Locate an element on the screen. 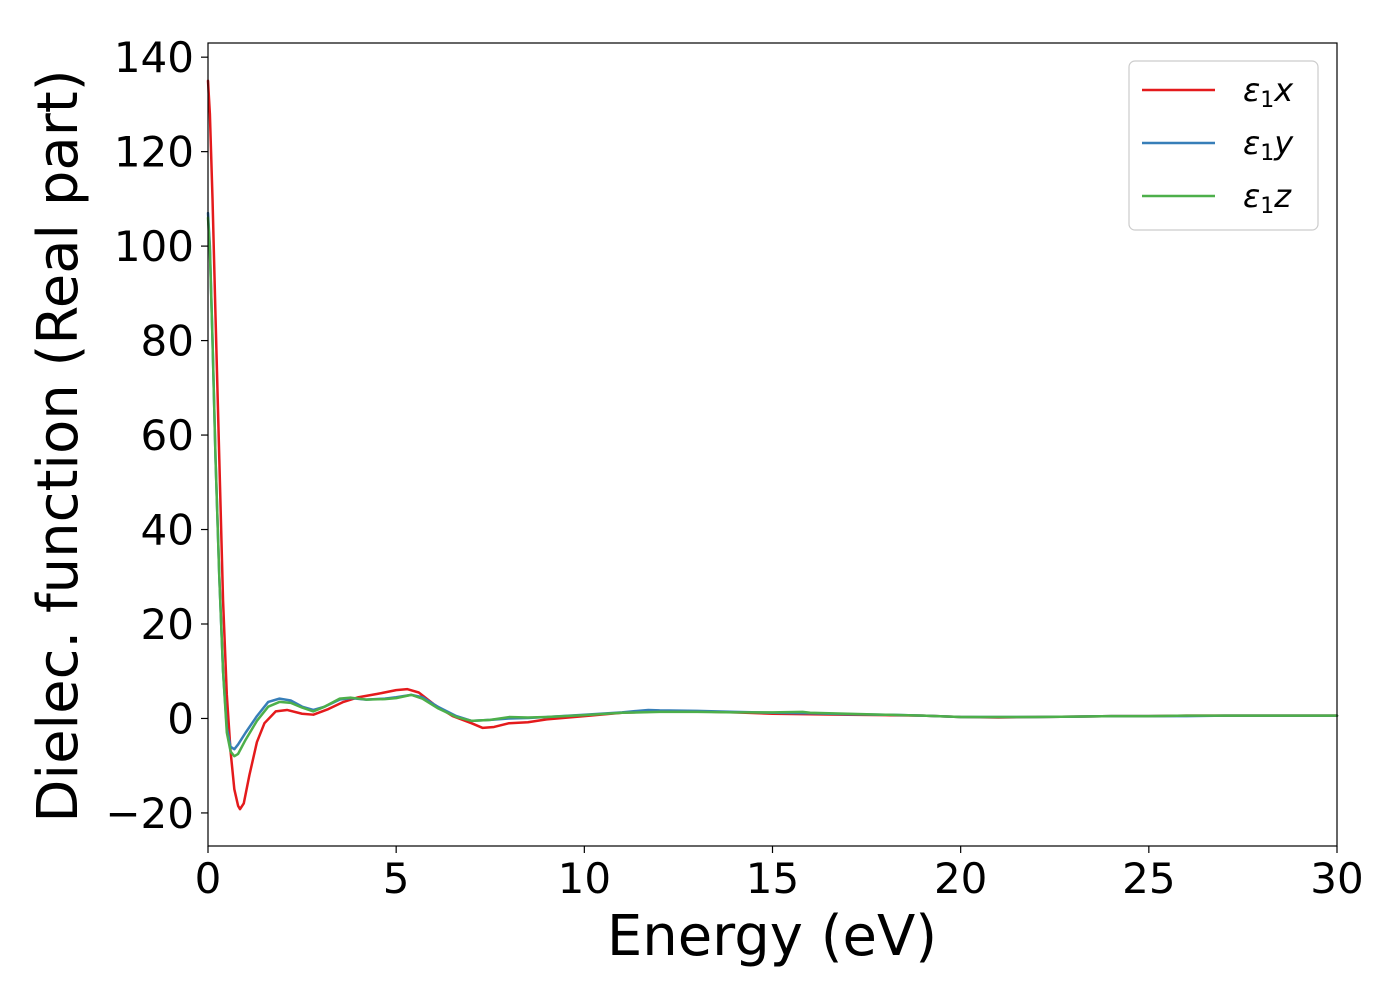 The width and height of the screenshot is (1400, 1000). x-tick-label: 15 is located at coordinates (772, 878).